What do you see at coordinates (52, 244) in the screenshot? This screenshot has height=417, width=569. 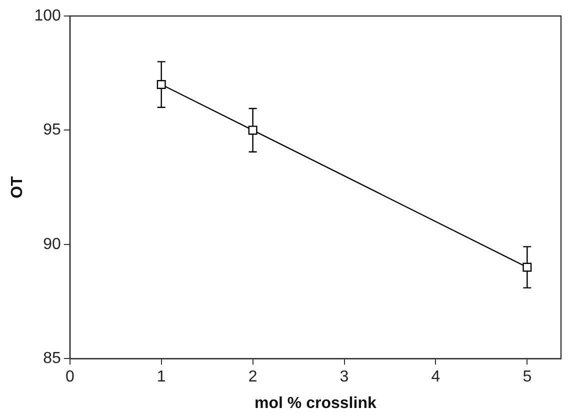 I see `y-tick-label: 90` at bounding box center [52, 244].